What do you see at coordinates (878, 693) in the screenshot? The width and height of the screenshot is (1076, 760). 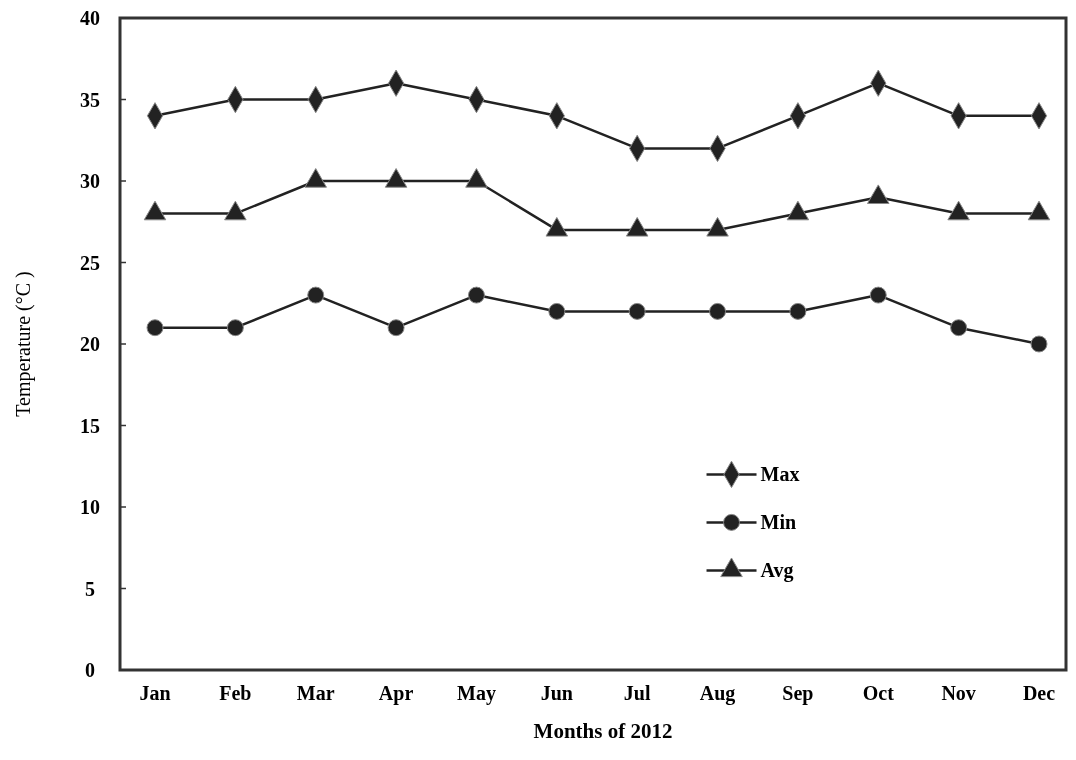 I see `x-tick-label: Oct` at bounding box center [878, 693].